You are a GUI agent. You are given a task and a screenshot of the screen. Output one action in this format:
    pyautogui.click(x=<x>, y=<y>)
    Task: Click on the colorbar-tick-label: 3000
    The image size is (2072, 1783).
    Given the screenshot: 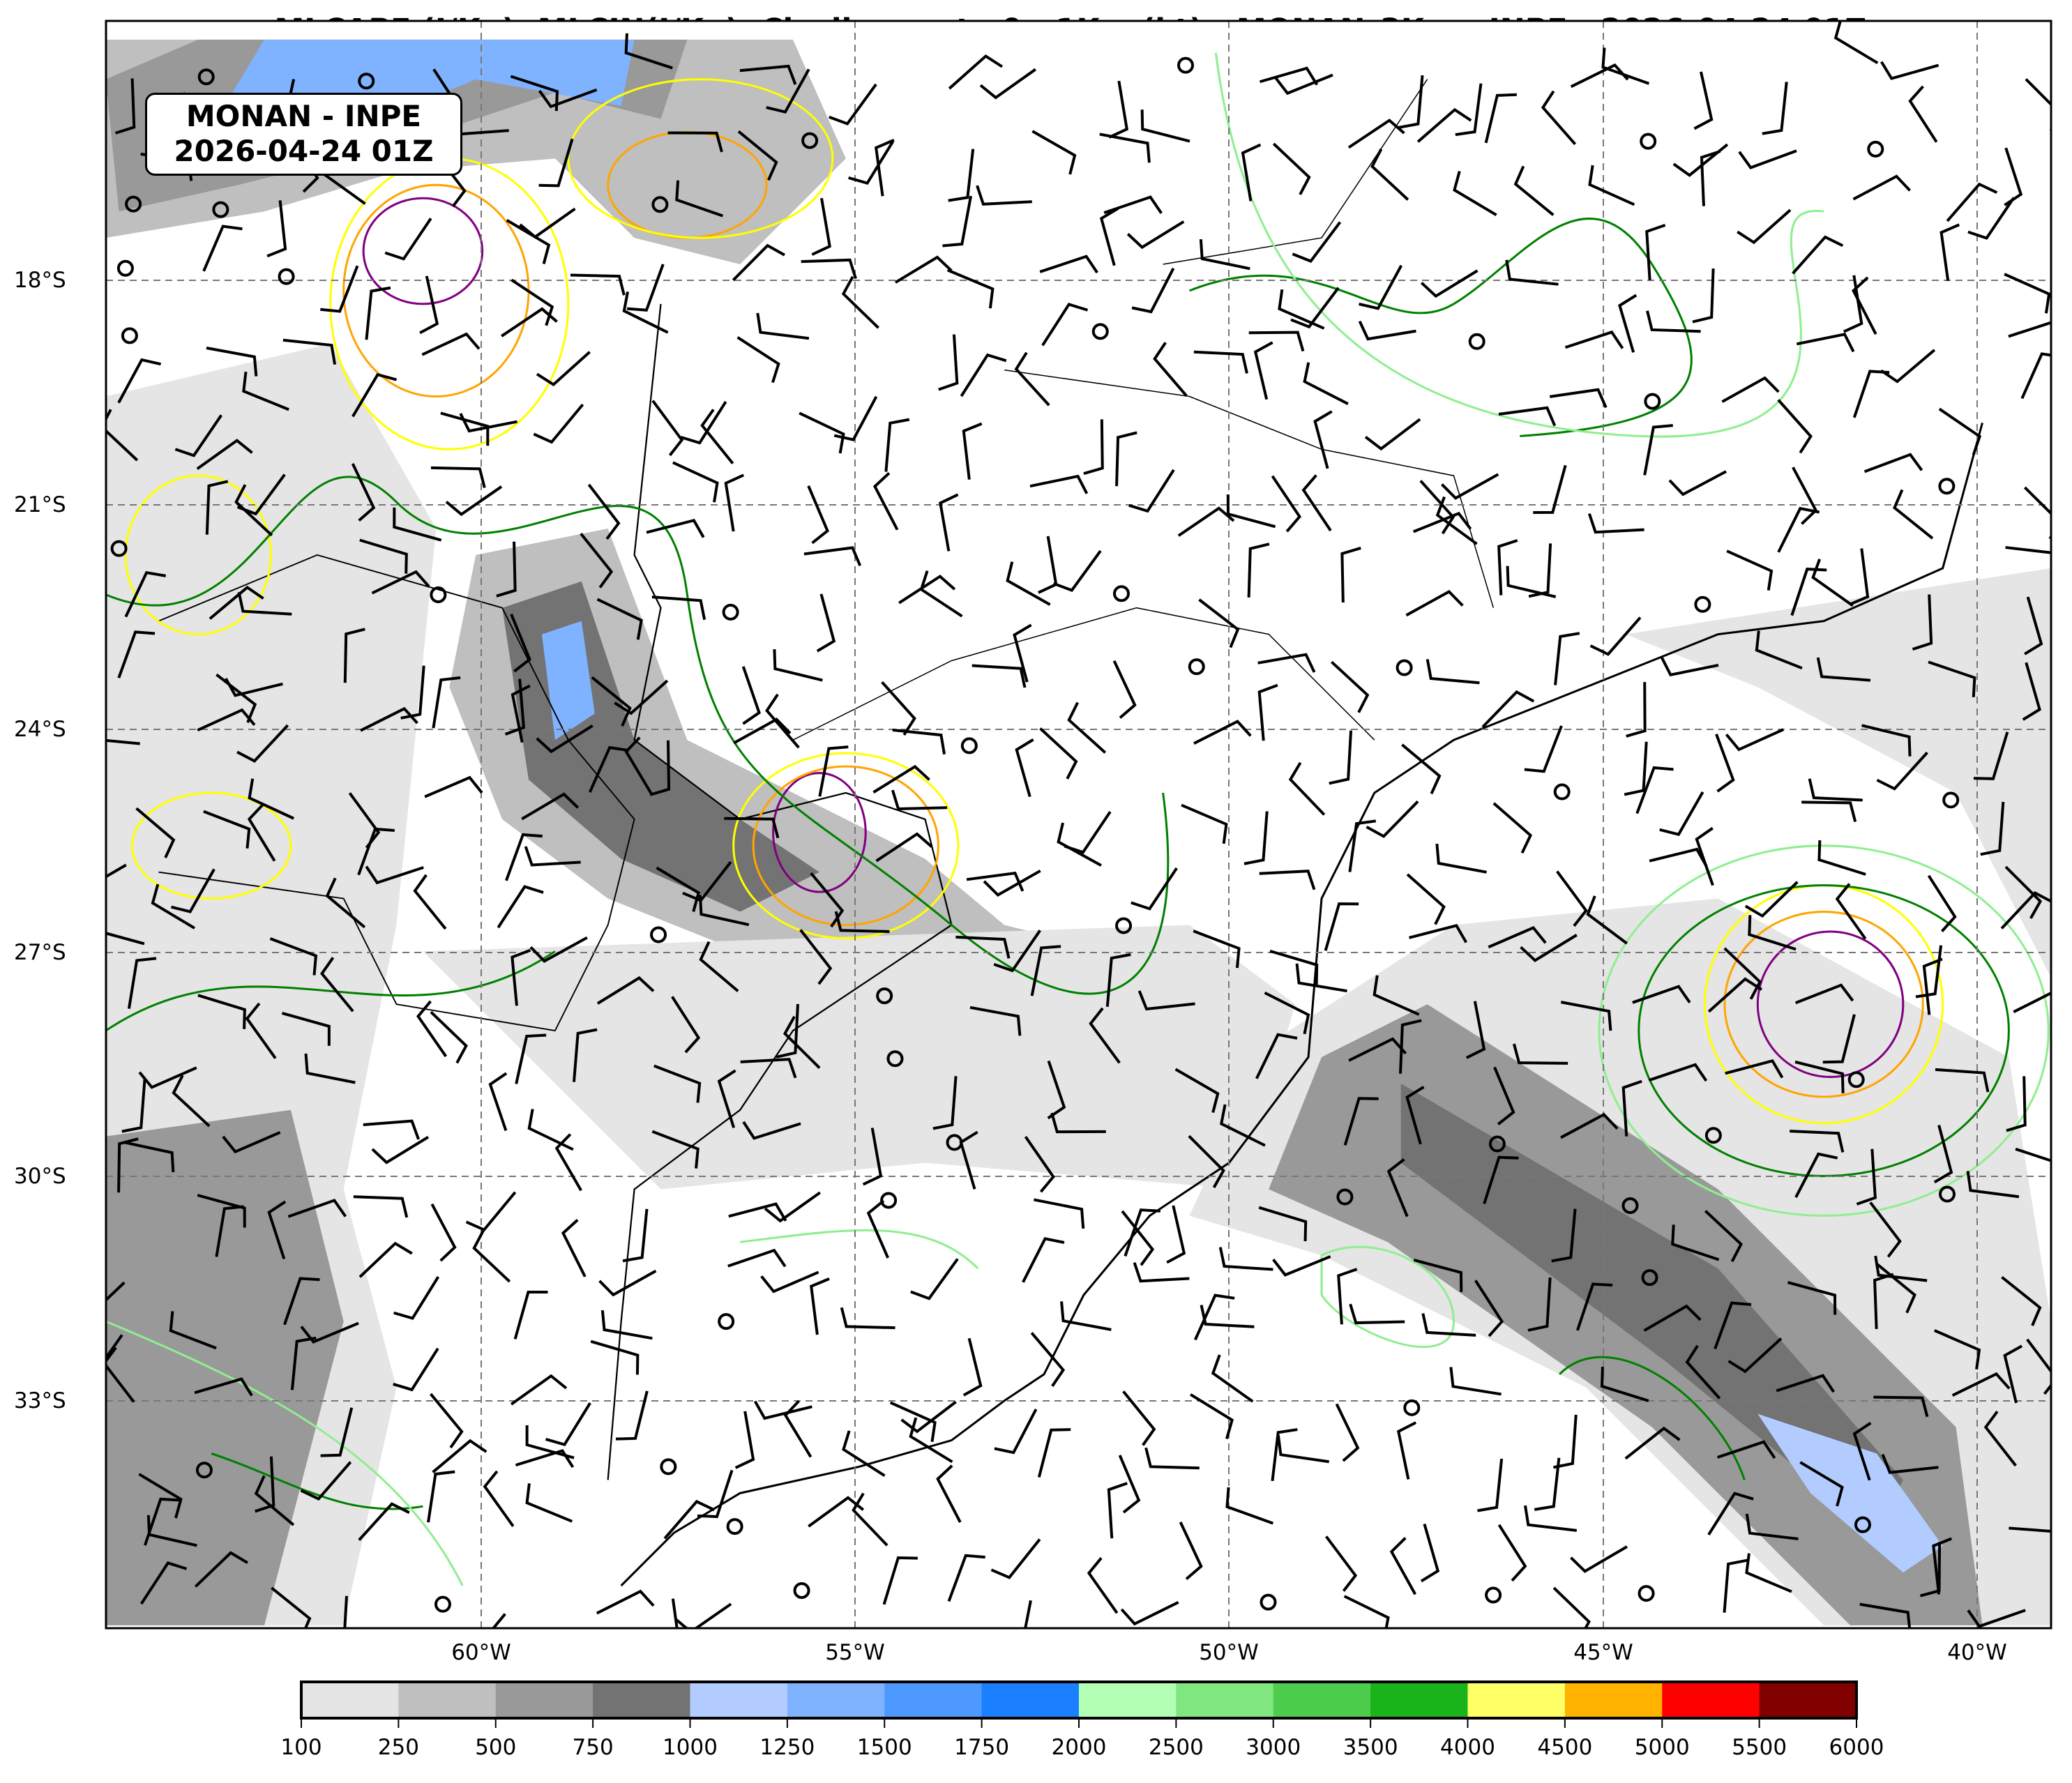 What is the action you would take?
    pyautogui.click(x=1273, y=1747)
    